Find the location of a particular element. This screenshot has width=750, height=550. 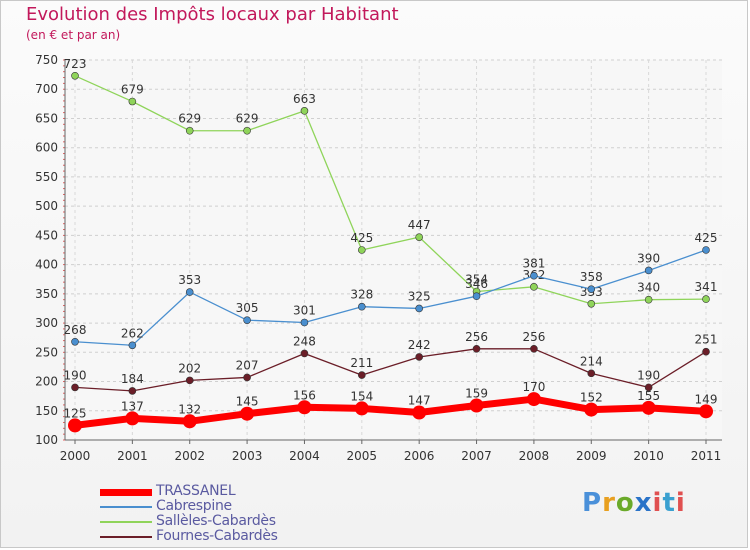

series-line-fournes-cabard-s is located at coordinates (390, 370).